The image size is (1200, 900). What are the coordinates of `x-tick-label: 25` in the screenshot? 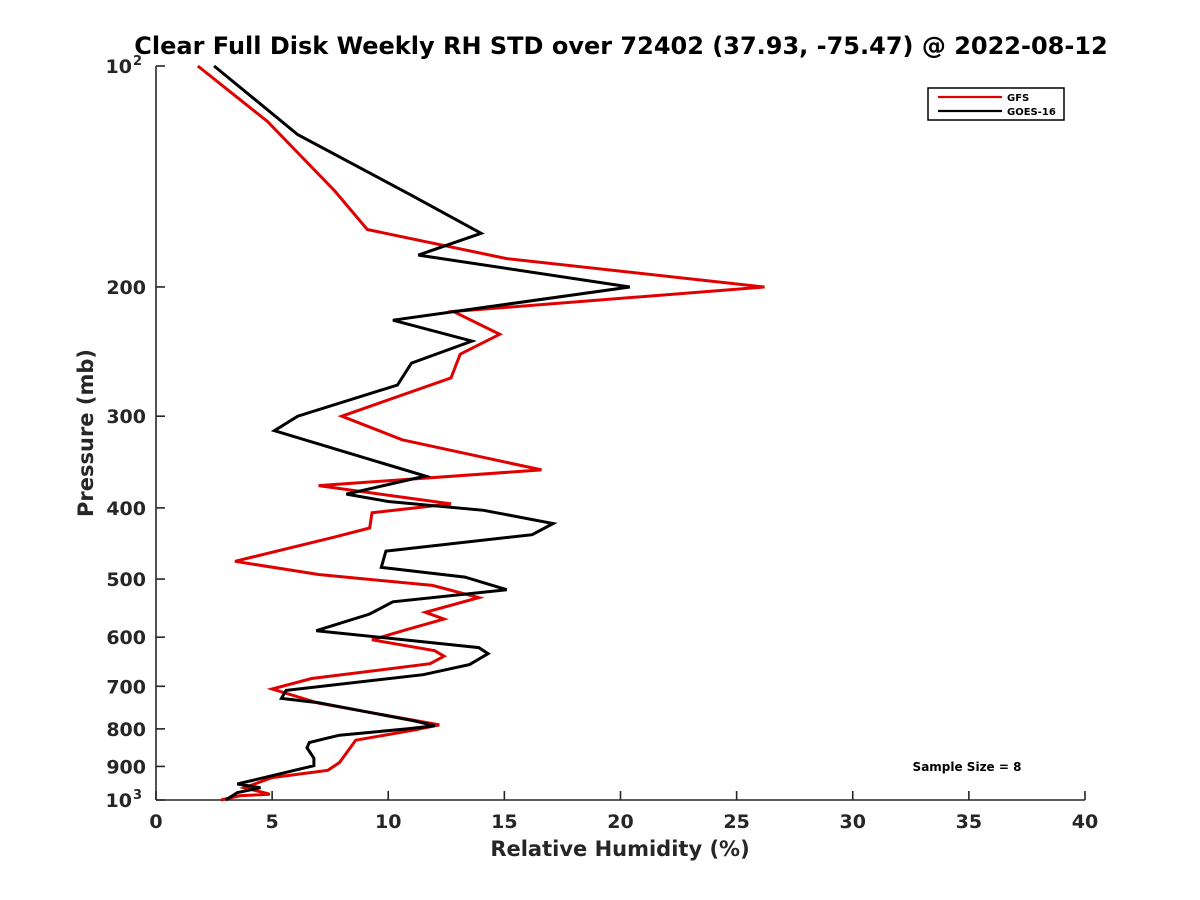 It's located at (736, 822).